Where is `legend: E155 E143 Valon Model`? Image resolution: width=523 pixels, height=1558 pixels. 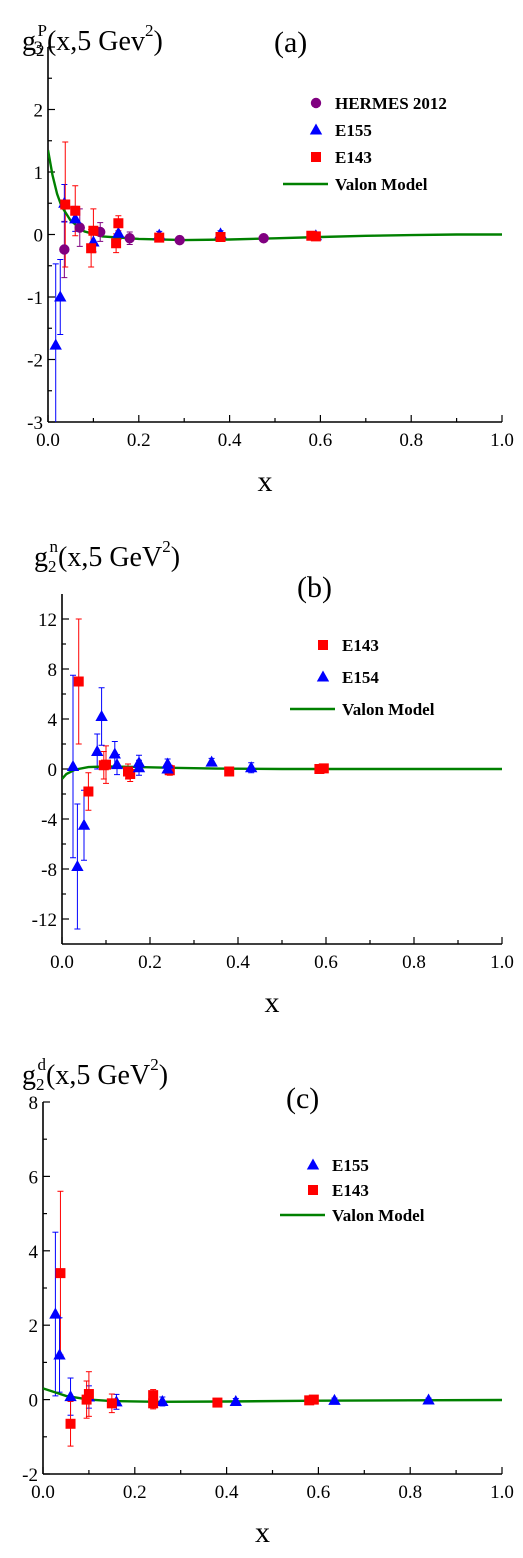 legend: E155 E143 Valon Model is located at coordinates (352, 1190).